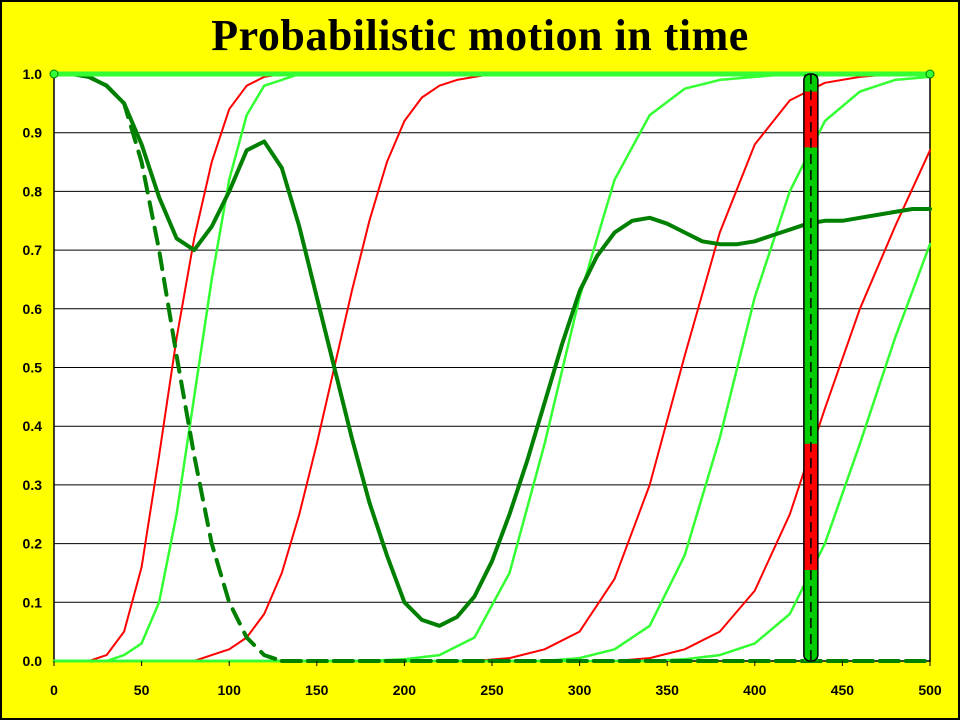 The image size is (960, 720). I want to click on y-tick-label: 0.7, so click(33, 250).